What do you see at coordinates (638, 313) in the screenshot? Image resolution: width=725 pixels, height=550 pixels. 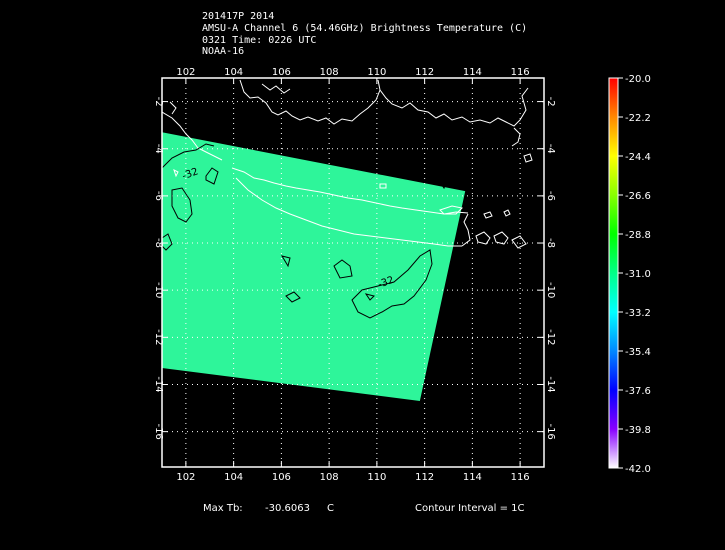 I see `colorbar-label: -33.2` at bounding box center [638, 313].